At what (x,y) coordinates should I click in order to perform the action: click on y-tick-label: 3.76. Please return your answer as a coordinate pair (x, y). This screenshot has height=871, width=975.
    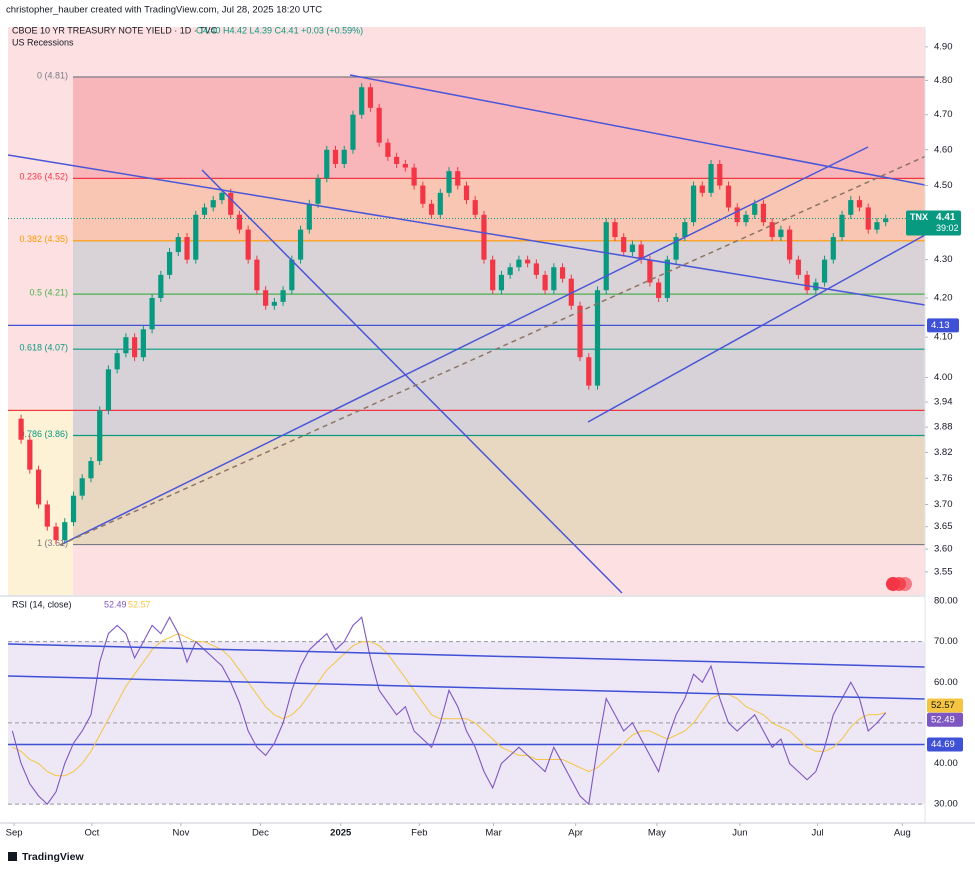
    Looking at the image, I should click on (943, 478).